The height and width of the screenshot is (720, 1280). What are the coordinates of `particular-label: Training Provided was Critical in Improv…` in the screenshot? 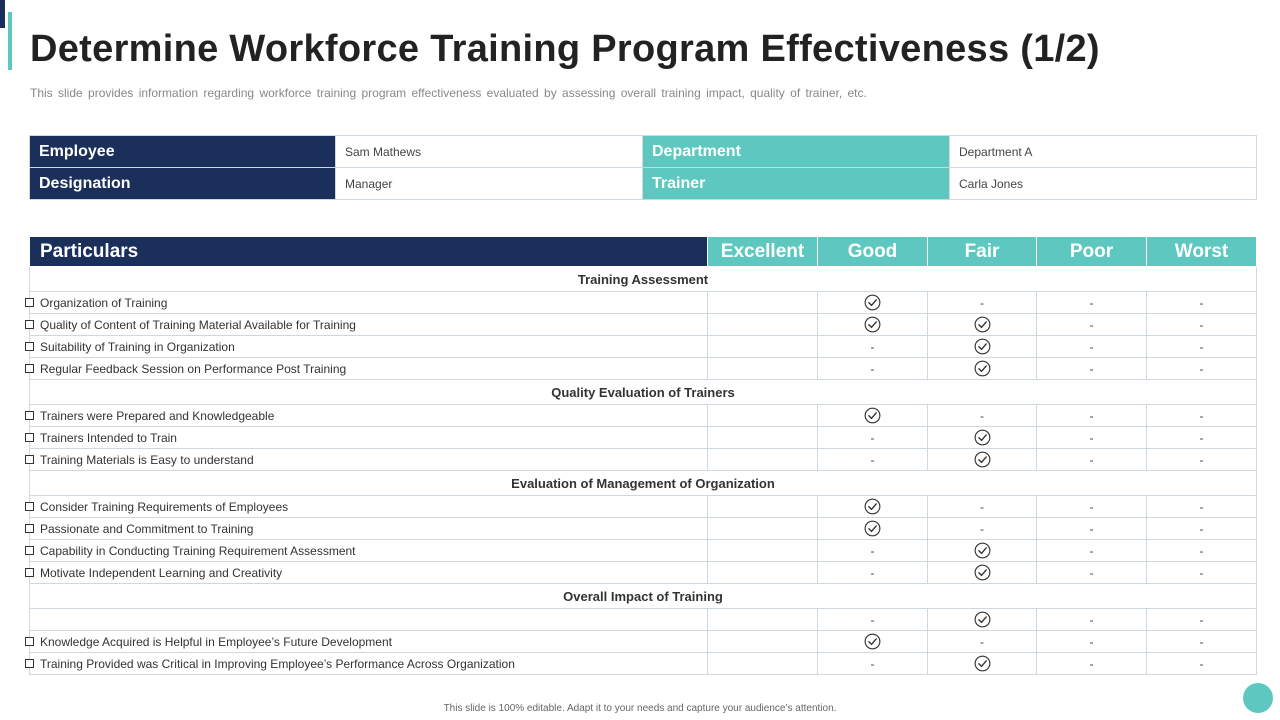 It's located at (277, 663).